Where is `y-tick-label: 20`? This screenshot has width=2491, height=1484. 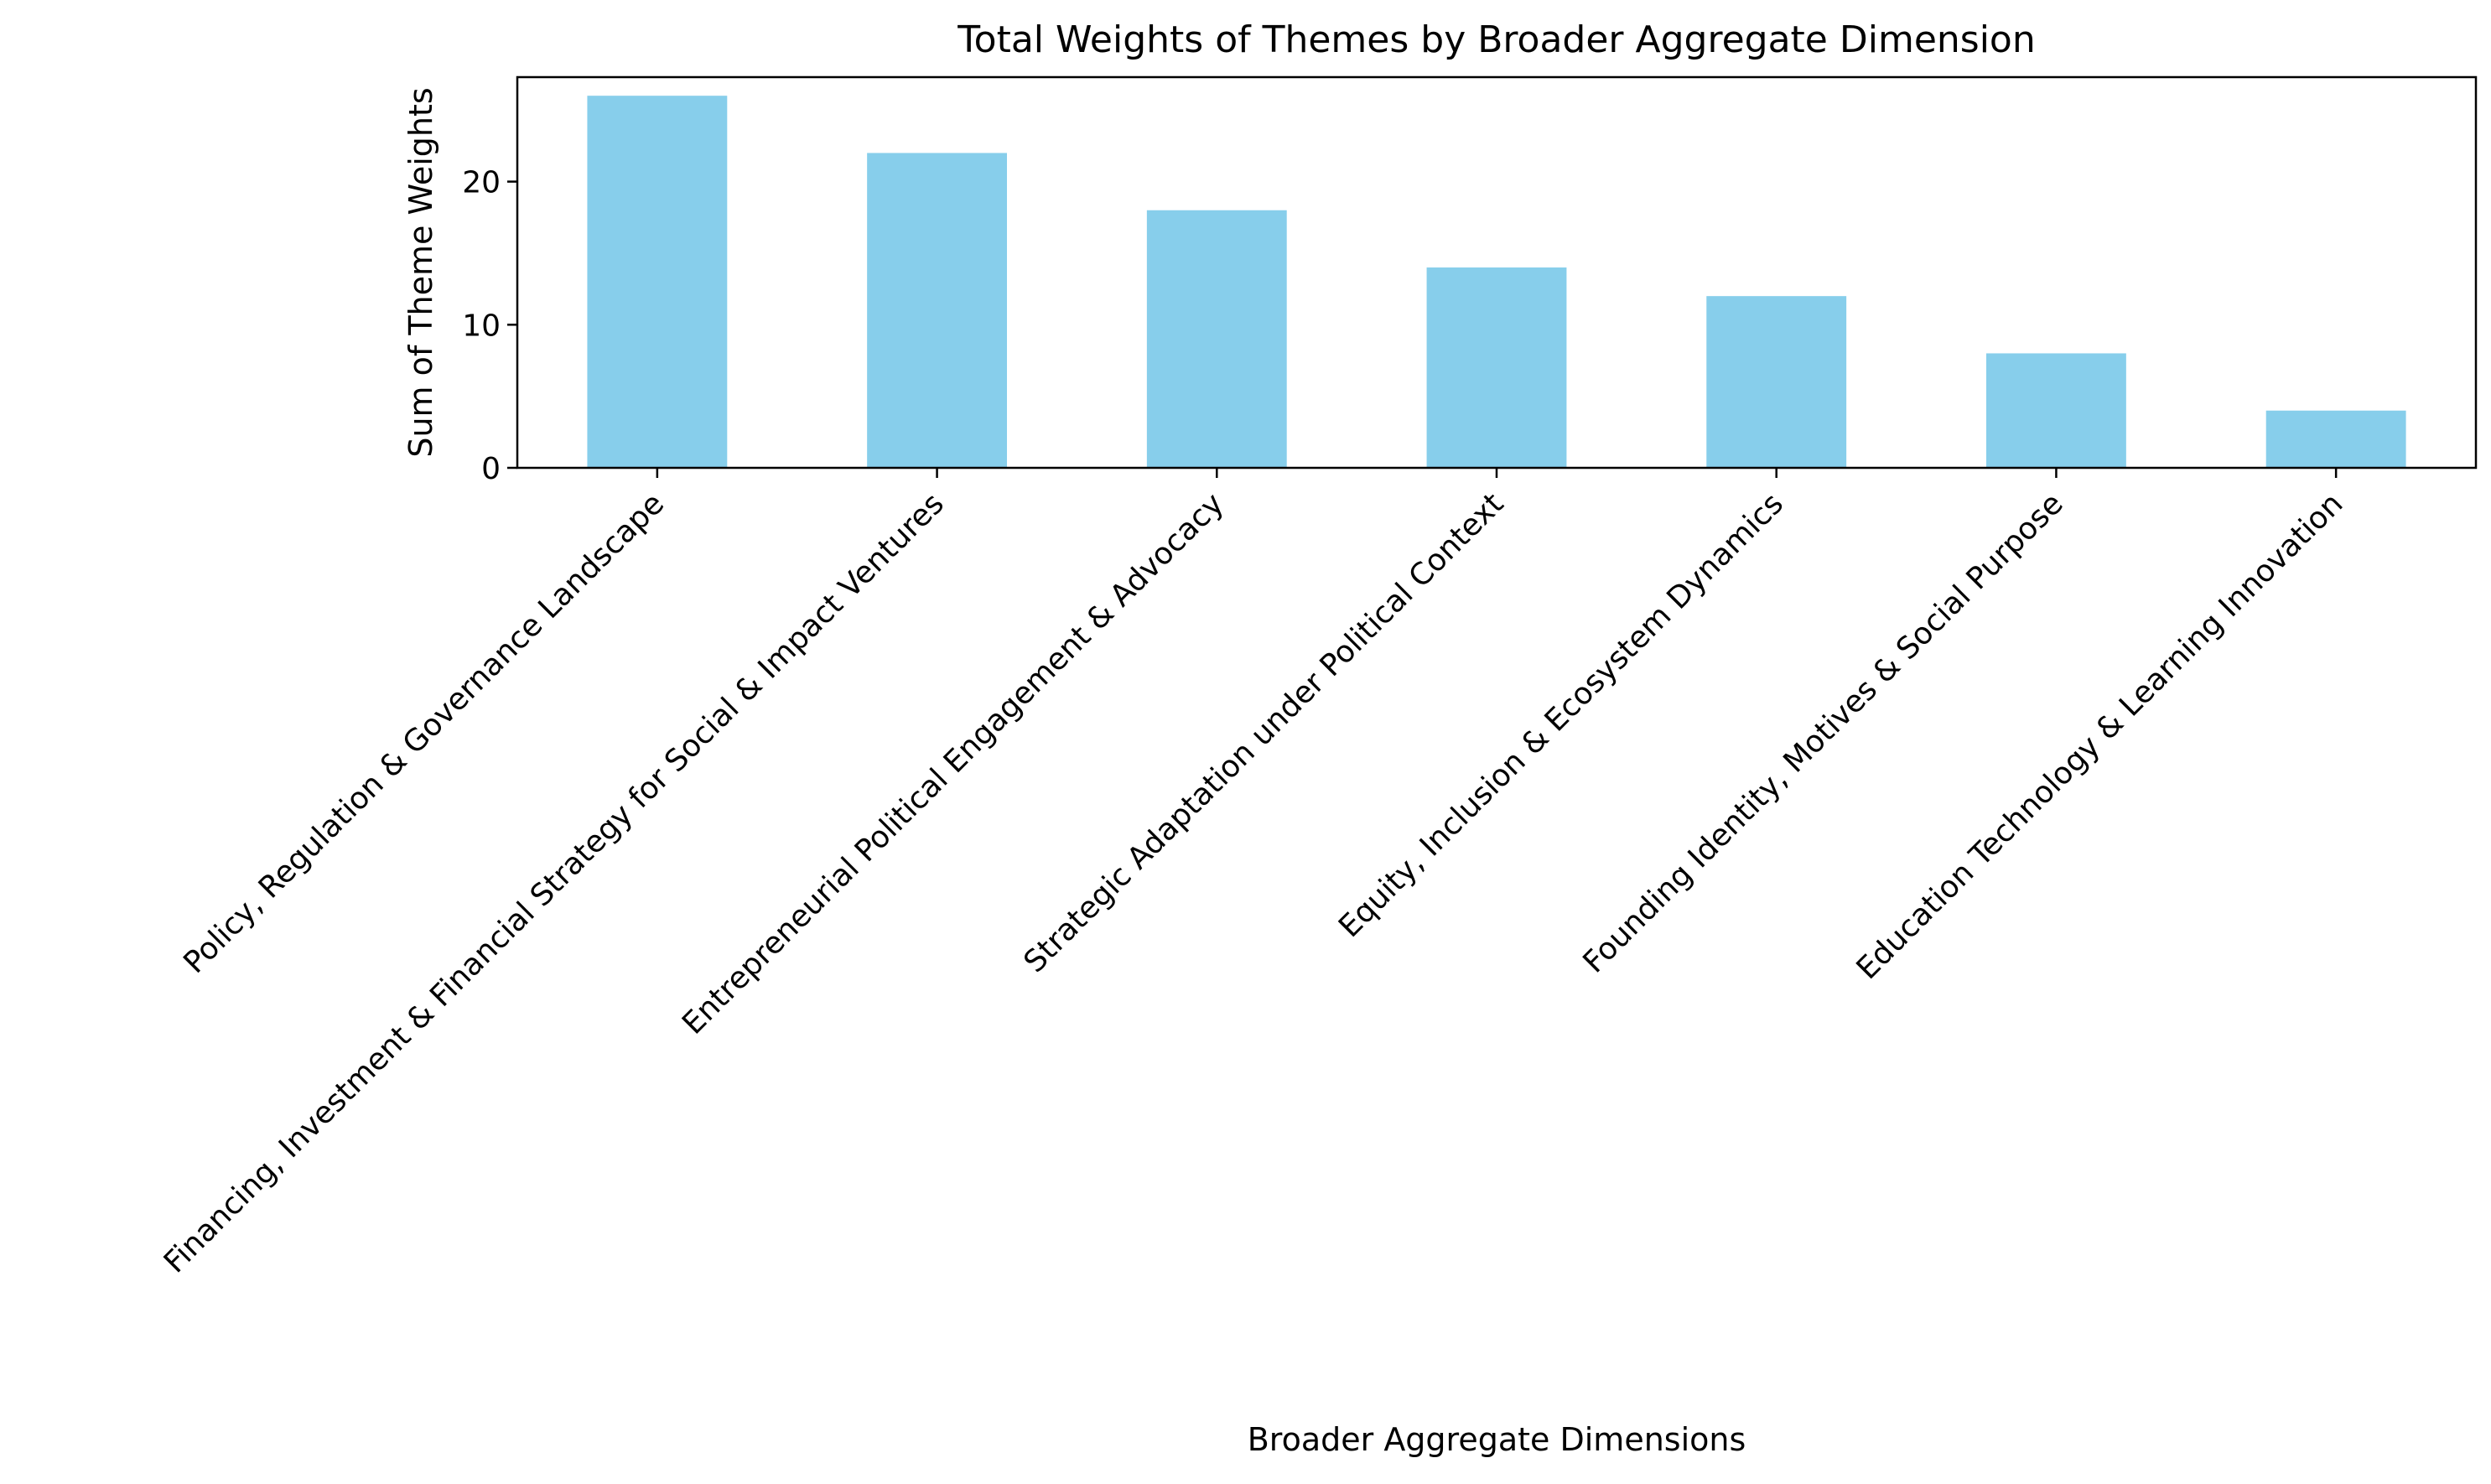 y-tick-label: 20 is located at coordinates (481, 183).